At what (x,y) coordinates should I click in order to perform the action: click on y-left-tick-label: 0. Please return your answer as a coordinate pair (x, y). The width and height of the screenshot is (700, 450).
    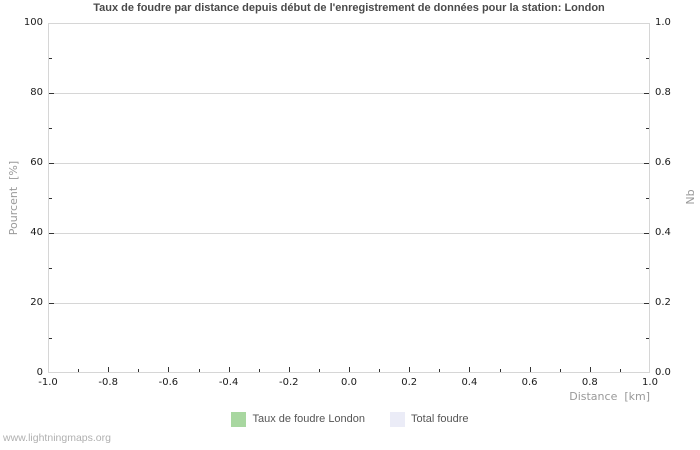
    Looking at the image, I should click on (39, 372).